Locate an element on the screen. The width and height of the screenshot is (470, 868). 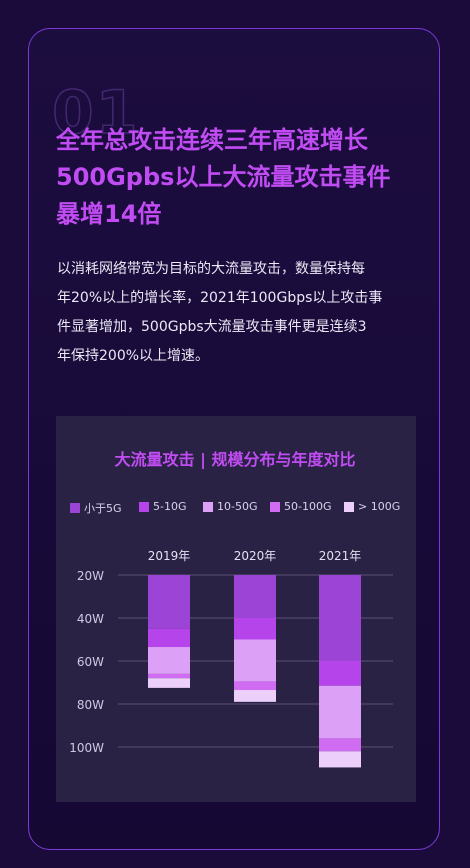
x-category-label: 2019年 is located at coordinates (169, 556).